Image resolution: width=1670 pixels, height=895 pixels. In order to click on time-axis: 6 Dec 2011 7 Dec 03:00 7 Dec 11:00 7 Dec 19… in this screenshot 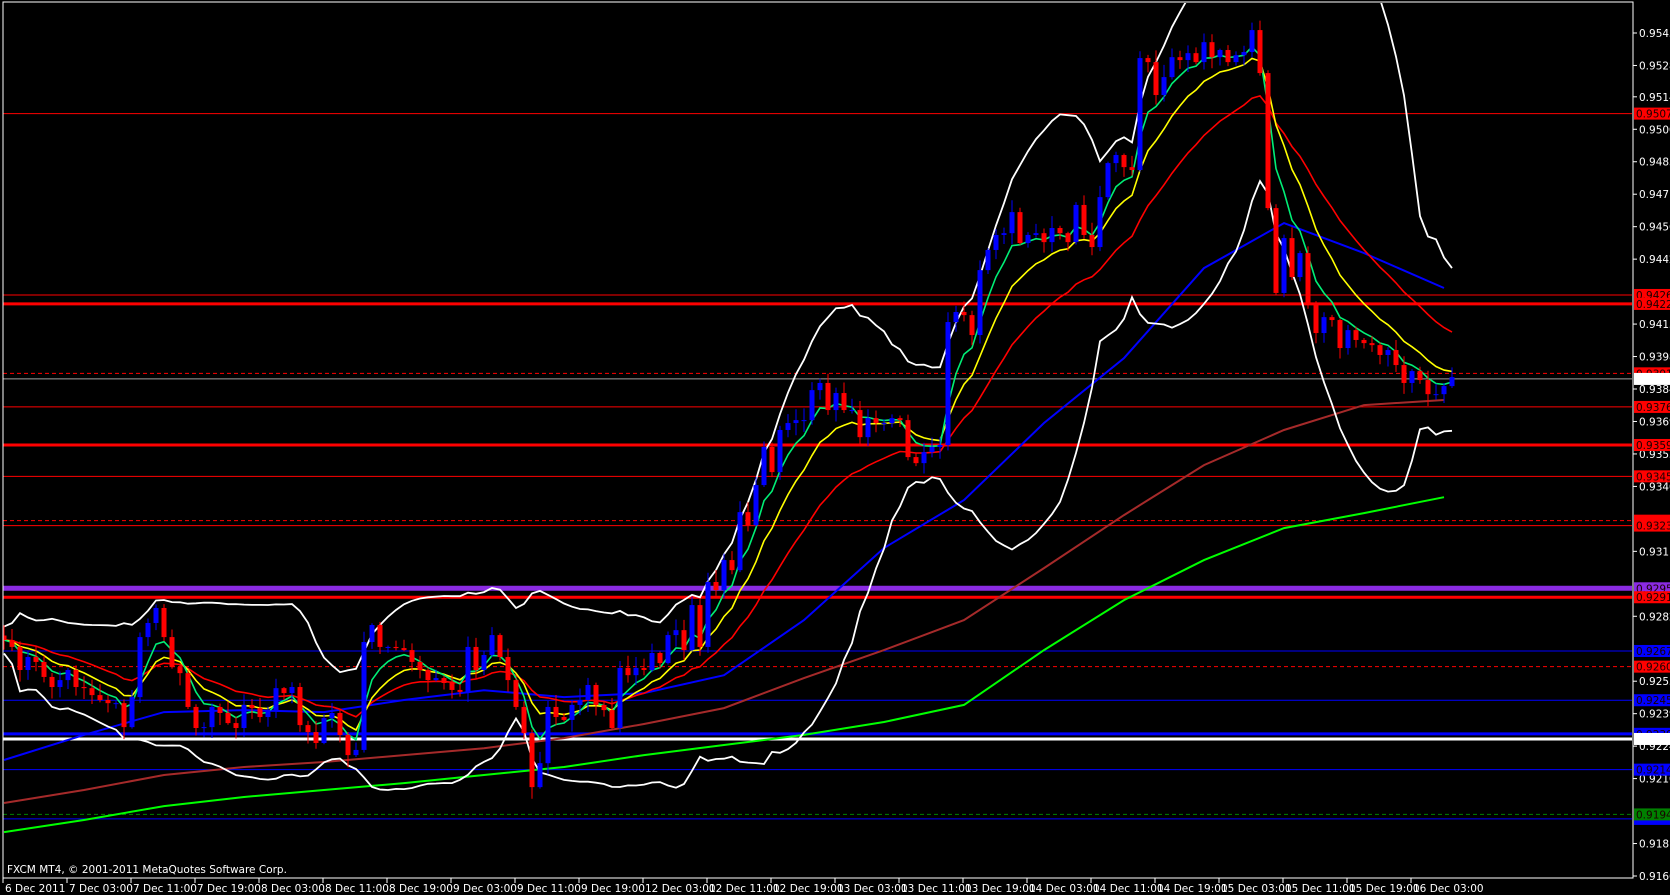, I will do `click(817, 886)`.